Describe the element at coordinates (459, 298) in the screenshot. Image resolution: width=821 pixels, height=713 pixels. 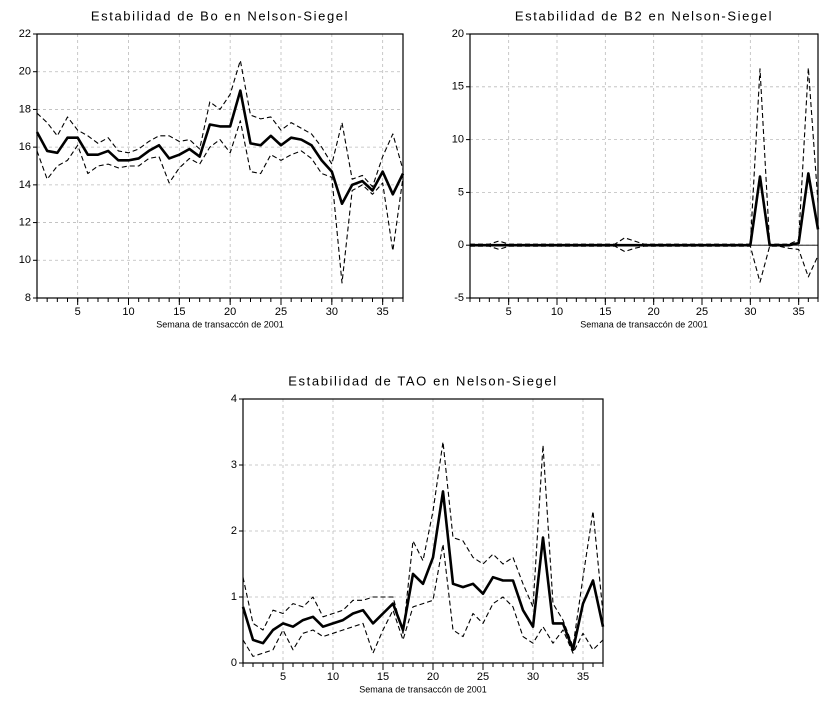
I see `y-tick-label: -5` at that location.